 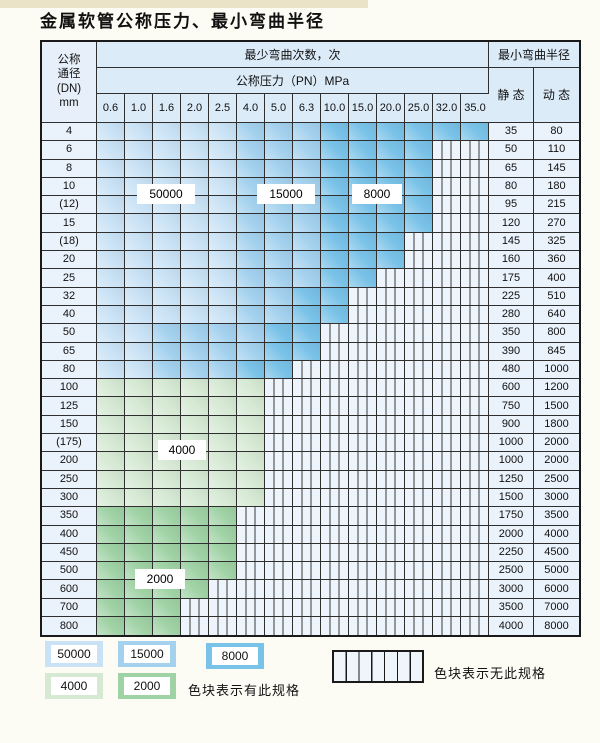 What do you see at coordinates (139, 108) in the screenshot?
I see `pressure-tick: 1.0` at bounding box center [139, 108].